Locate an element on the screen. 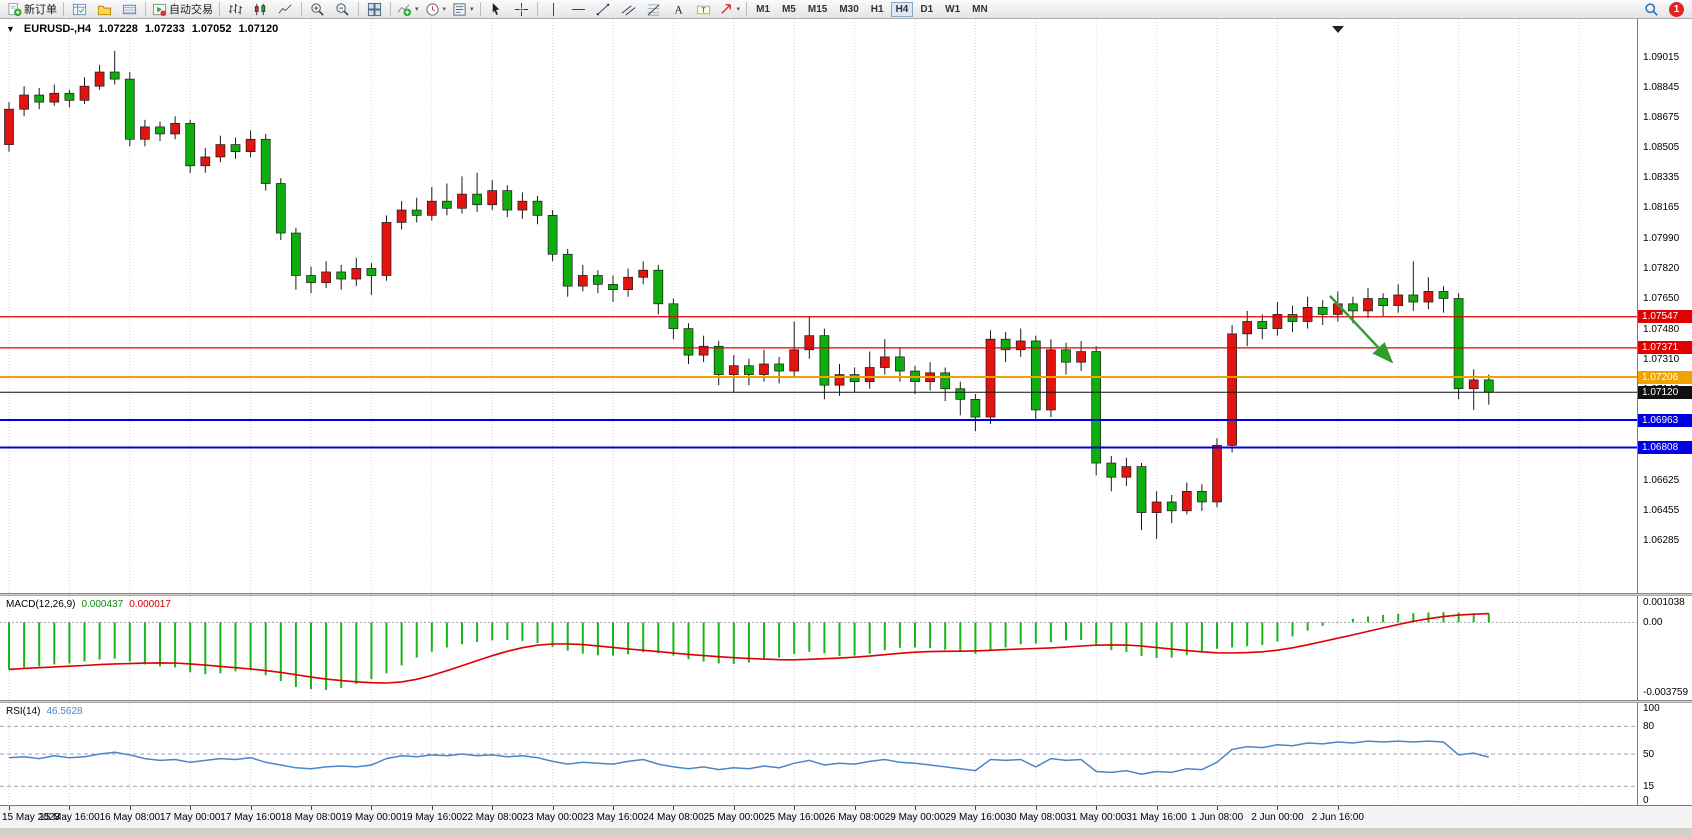 The width and height of the screenshot is (1692, 837). fibonacci-button is located at coordinates (653, 9).